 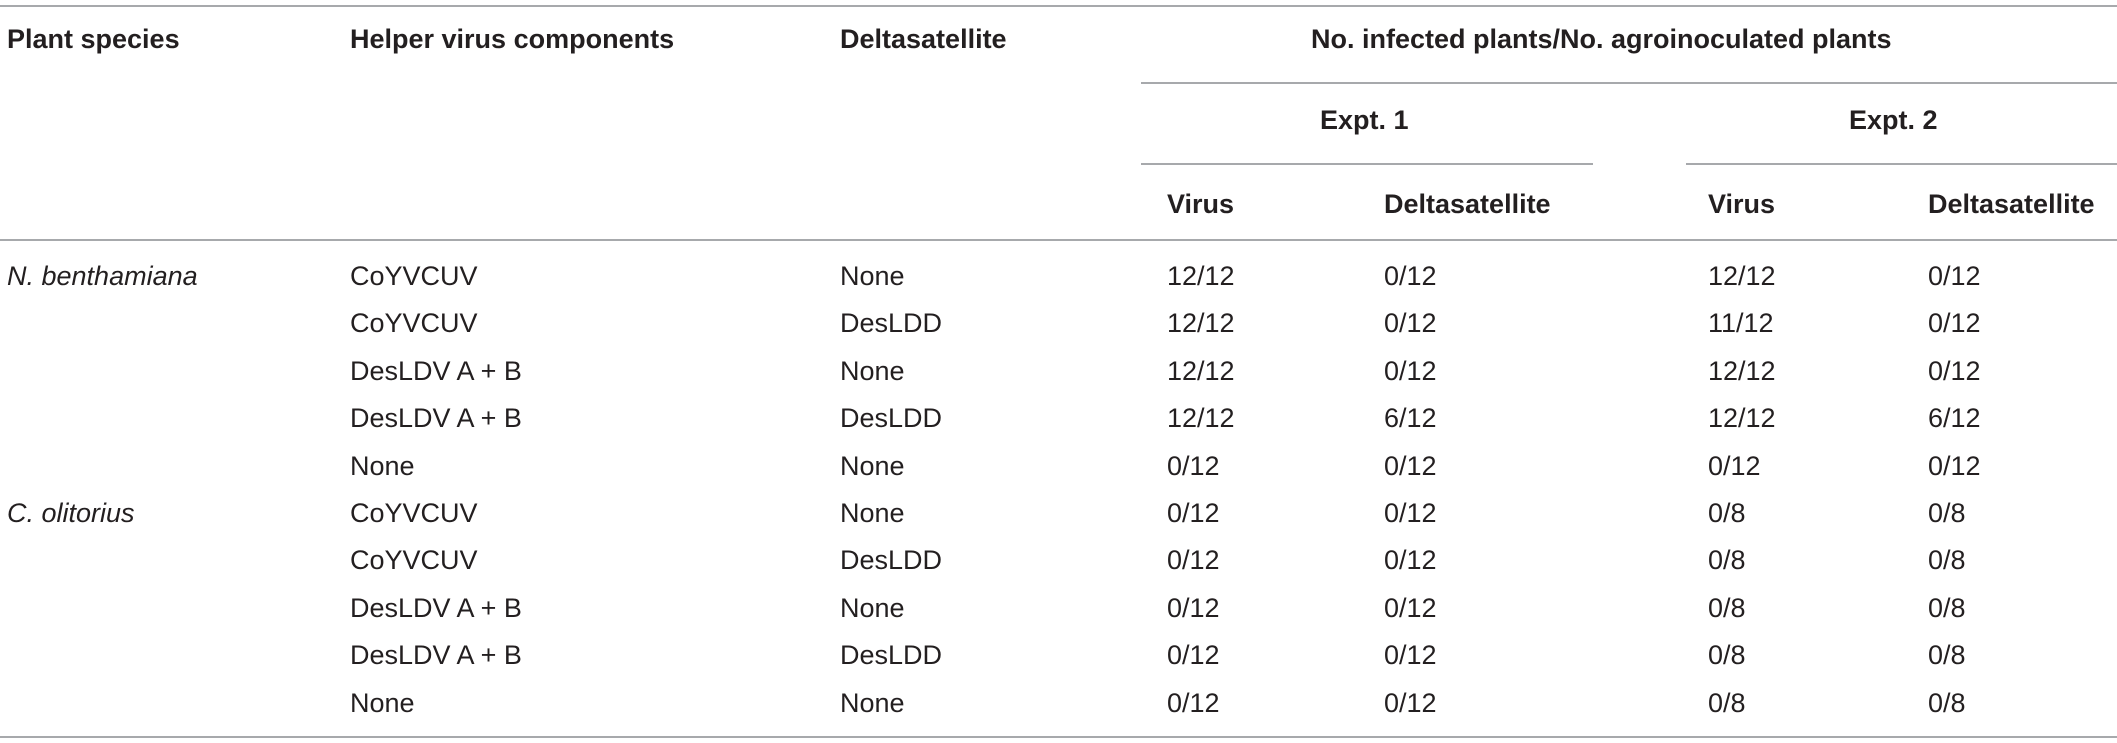 I want to click on header-expt2-virus: Virus, so click(x=1742, y=204).